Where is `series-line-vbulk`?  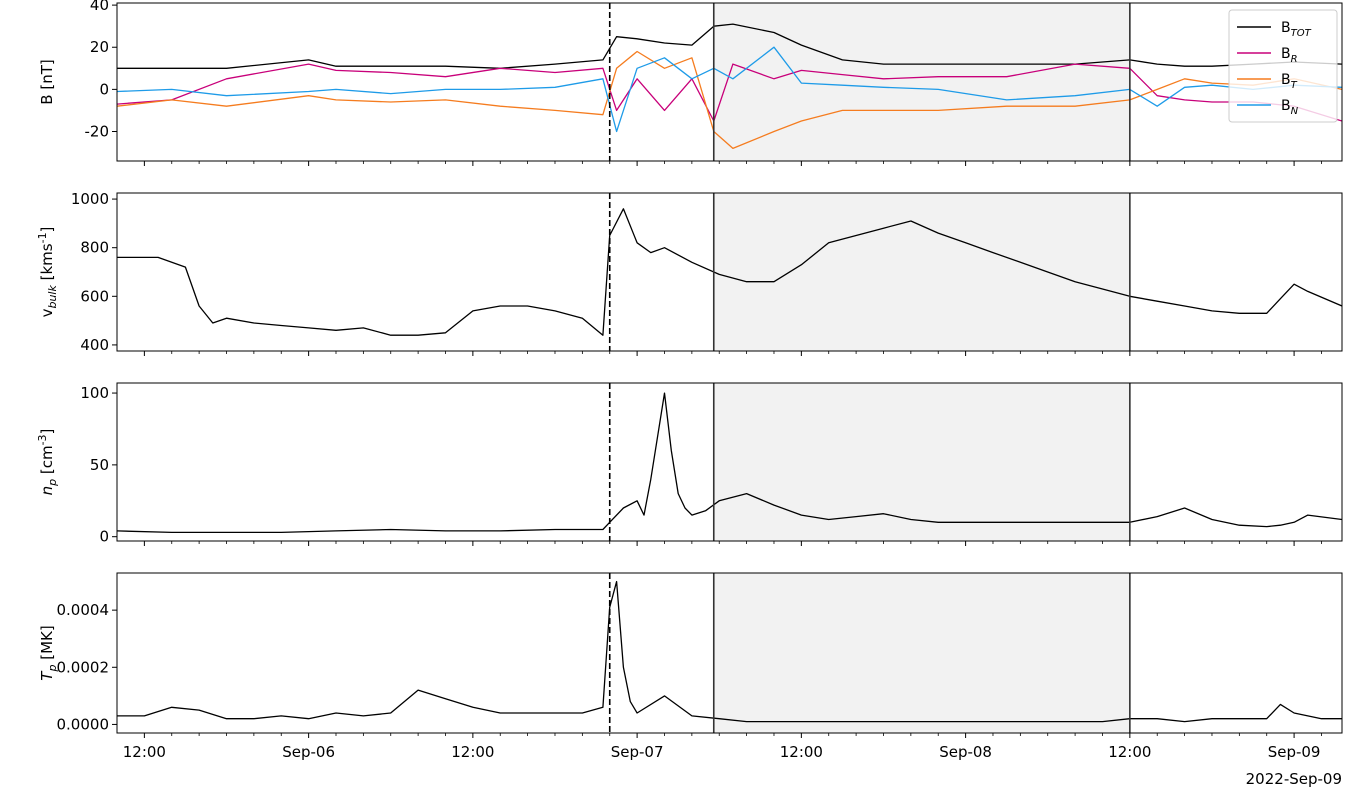 series-line-vbulk is located at coordinates (729, 272).